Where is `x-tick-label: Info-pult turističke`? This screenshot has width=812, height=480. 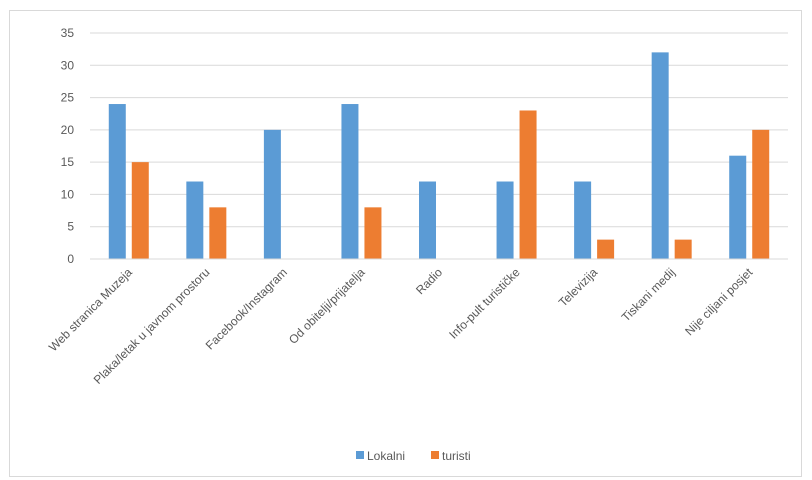 x-tick-label: Info-pult turističke is located at coordinates (484, 303).